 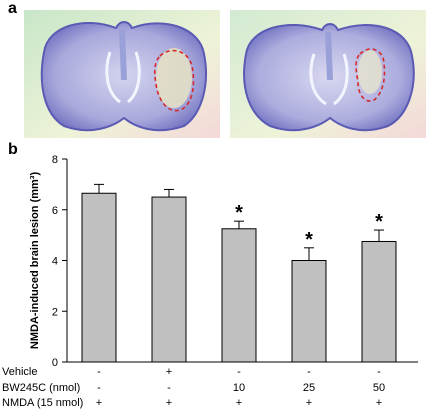 I want to click on y-tick-label: 0, so click(x=55, y=363).